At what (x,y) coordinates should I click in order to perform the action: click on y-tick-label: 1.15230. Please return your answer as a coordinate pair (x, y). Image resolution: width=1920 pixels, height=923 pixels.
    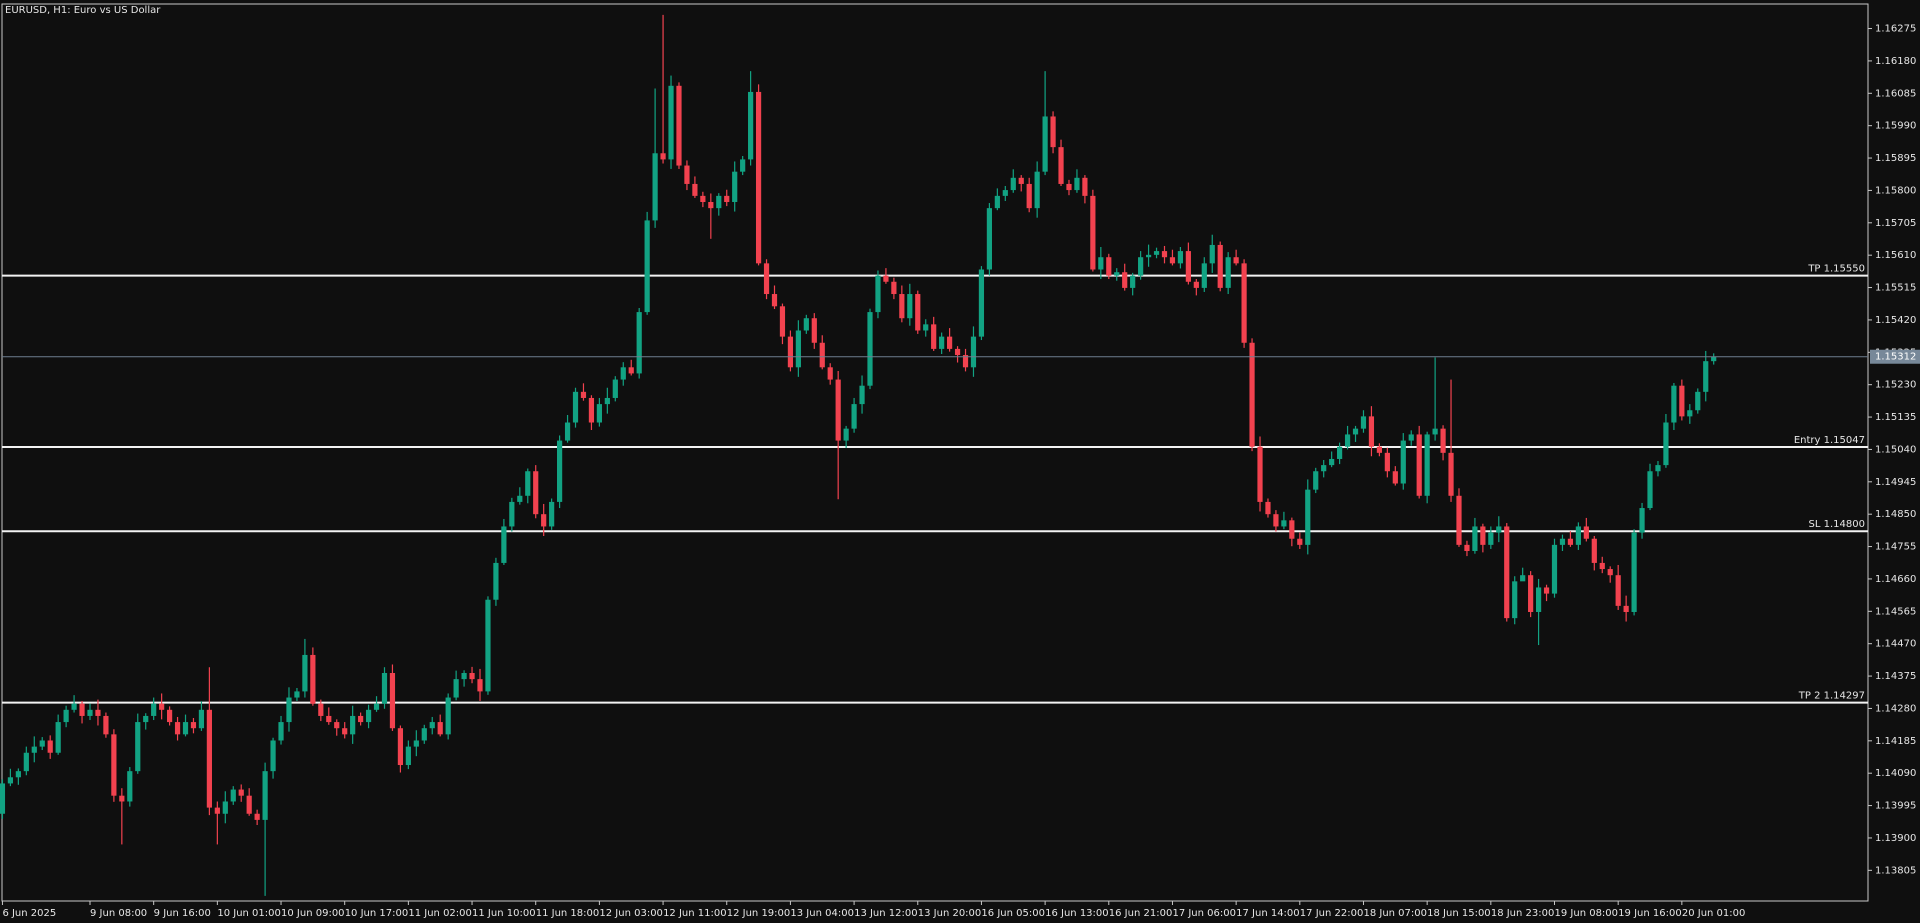
    Looking at the image, I should click on (1895, 385).